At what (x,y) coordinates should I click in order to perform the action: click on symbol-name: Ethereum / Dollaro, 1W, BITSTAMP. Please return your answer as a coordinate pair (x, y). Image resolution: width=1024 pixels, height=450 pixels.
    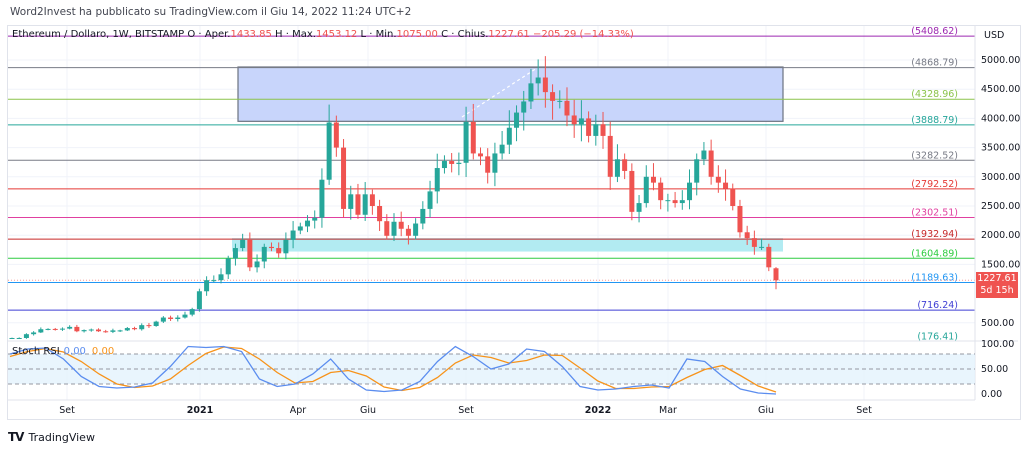
    Looking at the image, I should click on (98, 34).